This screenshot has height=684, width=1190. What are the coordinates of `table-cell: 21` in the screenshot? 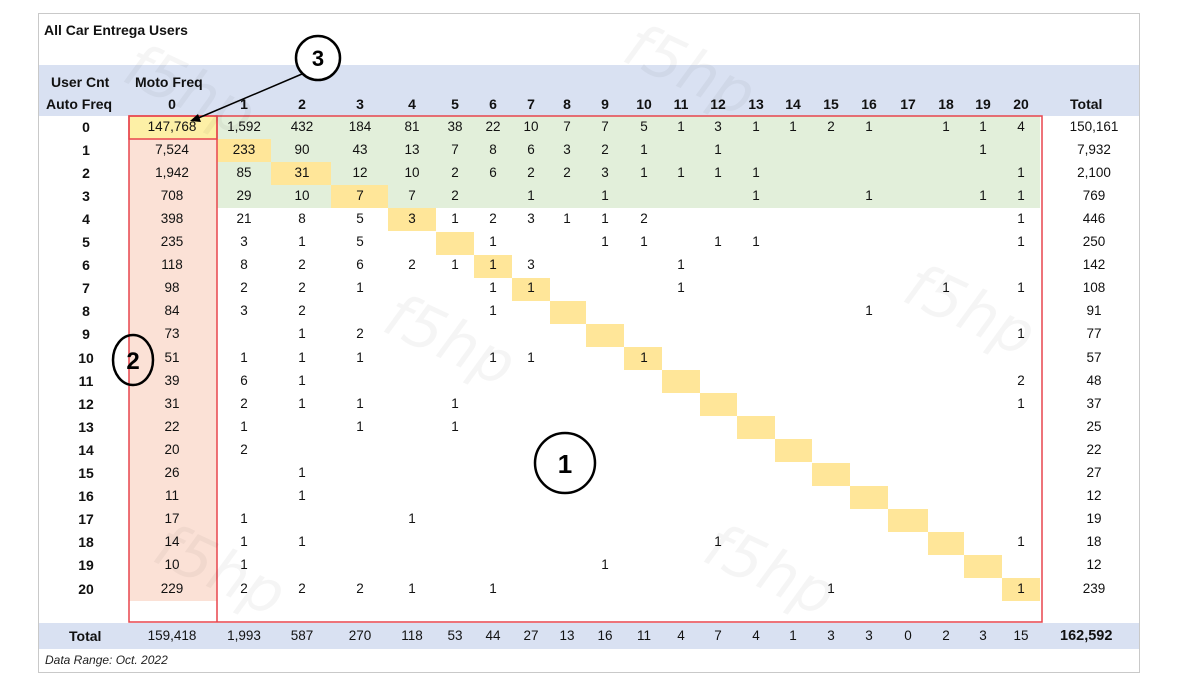 It's located at (244, 218).